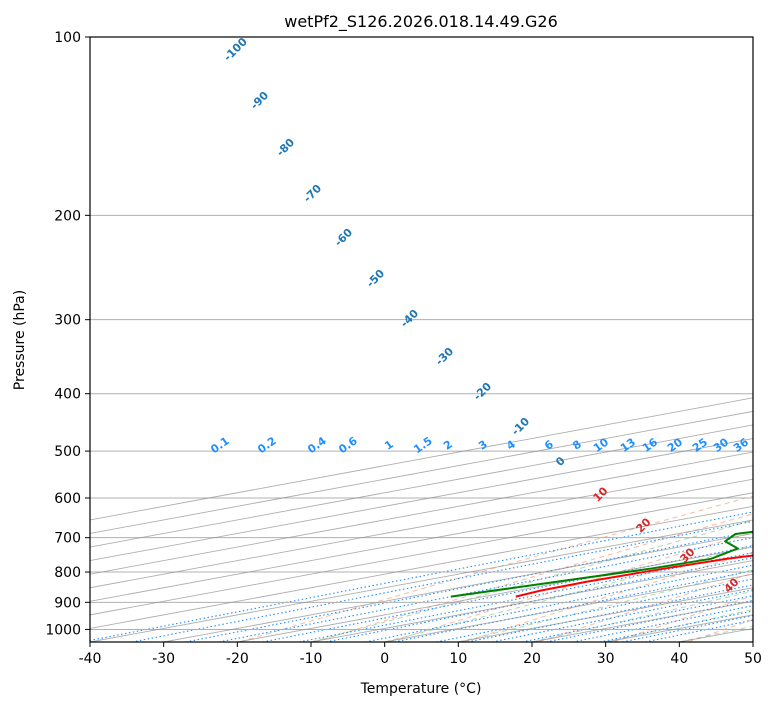  I want to click on y-tick-label: 200, so click(67, 216).